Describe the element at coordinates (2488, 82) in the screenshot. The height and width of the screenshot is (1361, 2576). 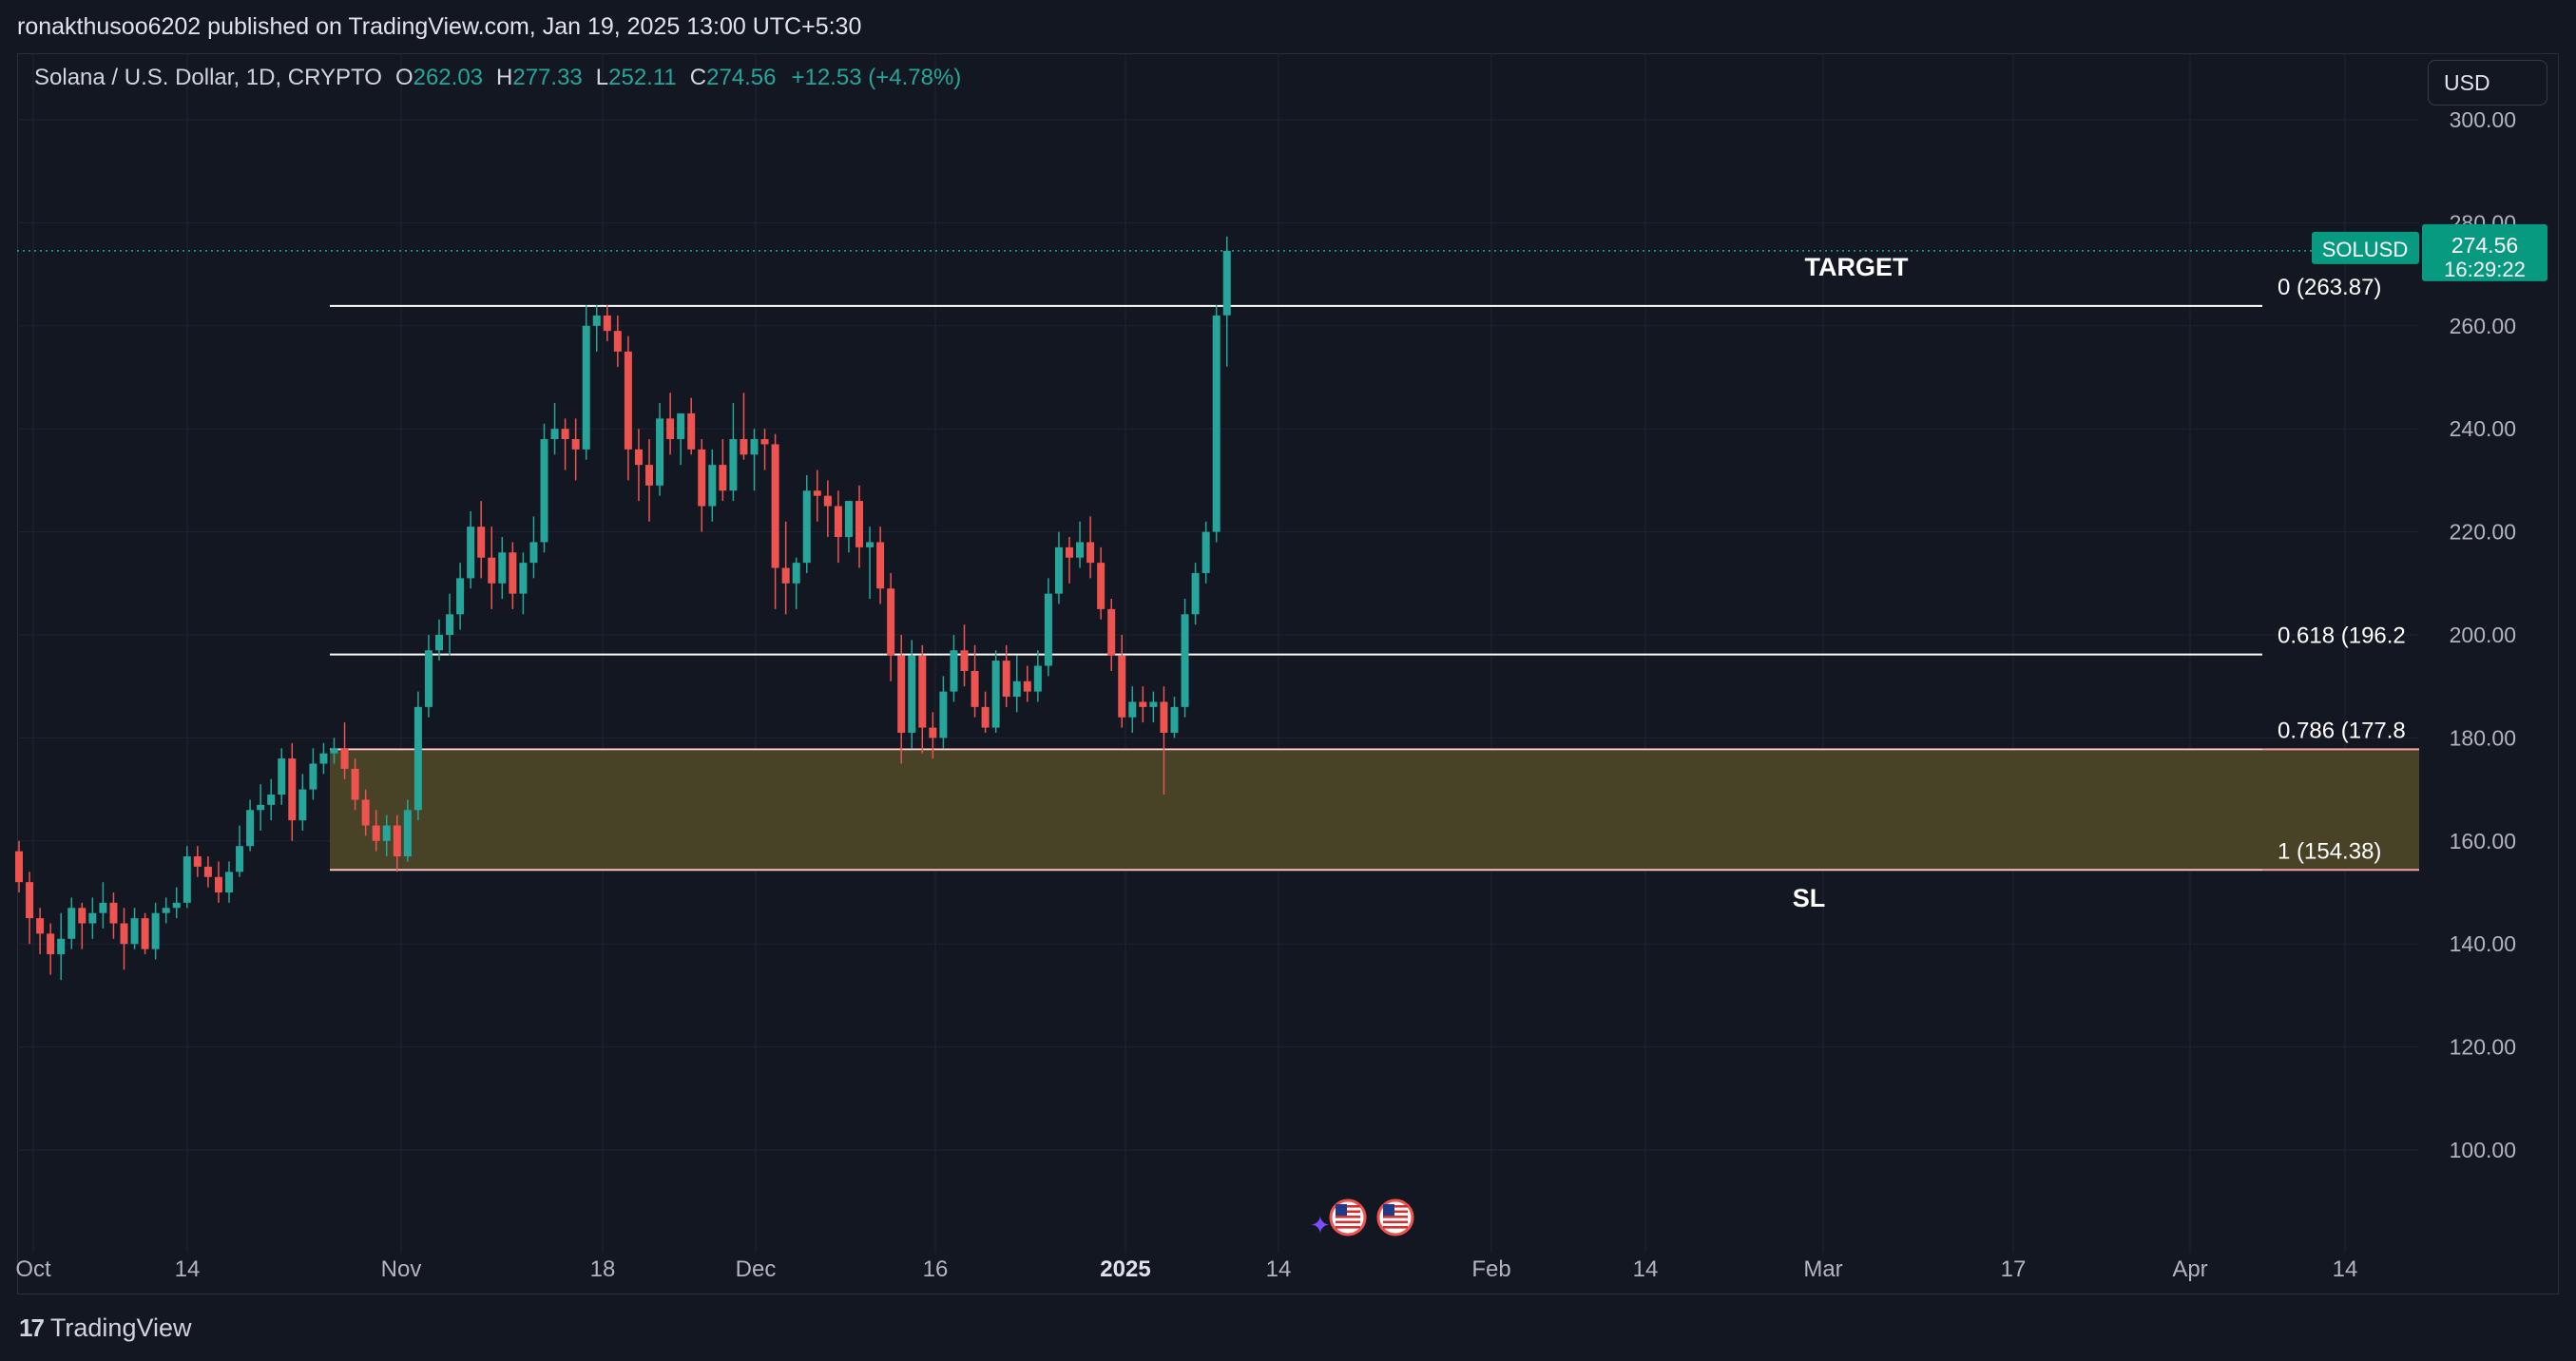
I see `currency-button: USD` at that location.